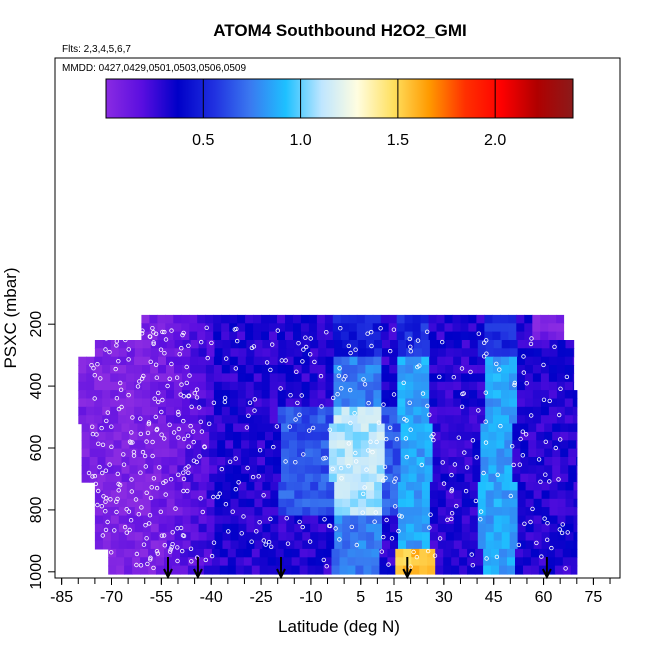  What do you see at coordinates (36, 448) in the screenshot?
I see `y-axis-tick-label: 600` at bounding box center [36, 448].